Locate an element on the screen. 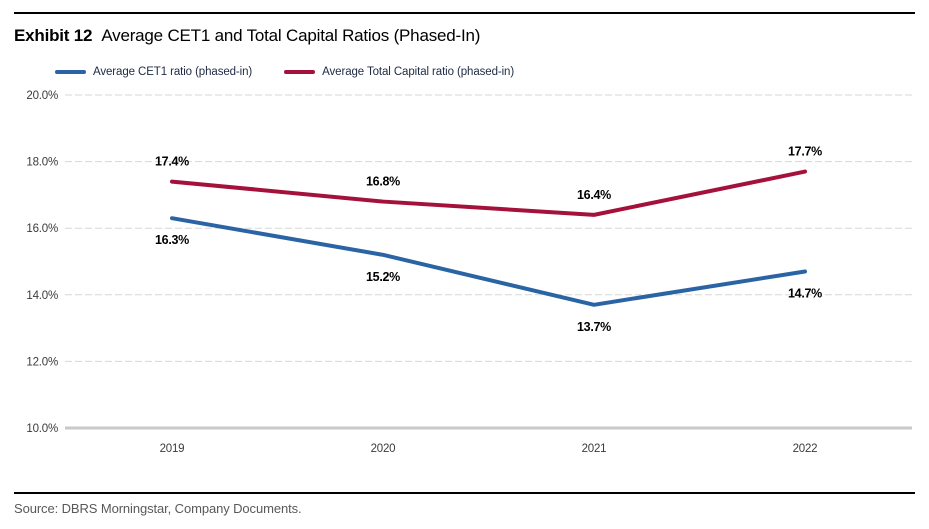 This screenshot has width=929, height=529. x-axis-tick-label: 2019 is located at coordinates (172, 449).